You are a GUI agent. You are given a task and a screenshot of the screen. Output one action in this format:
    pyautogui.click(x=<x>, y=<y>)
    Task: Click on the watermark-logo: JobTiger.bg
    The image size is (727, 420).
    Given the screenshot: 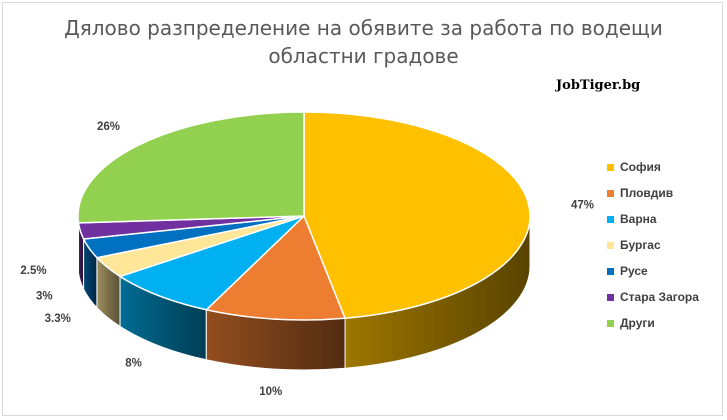 What is the action you would take?
    pyautogui.click(x=598, y=85)
    